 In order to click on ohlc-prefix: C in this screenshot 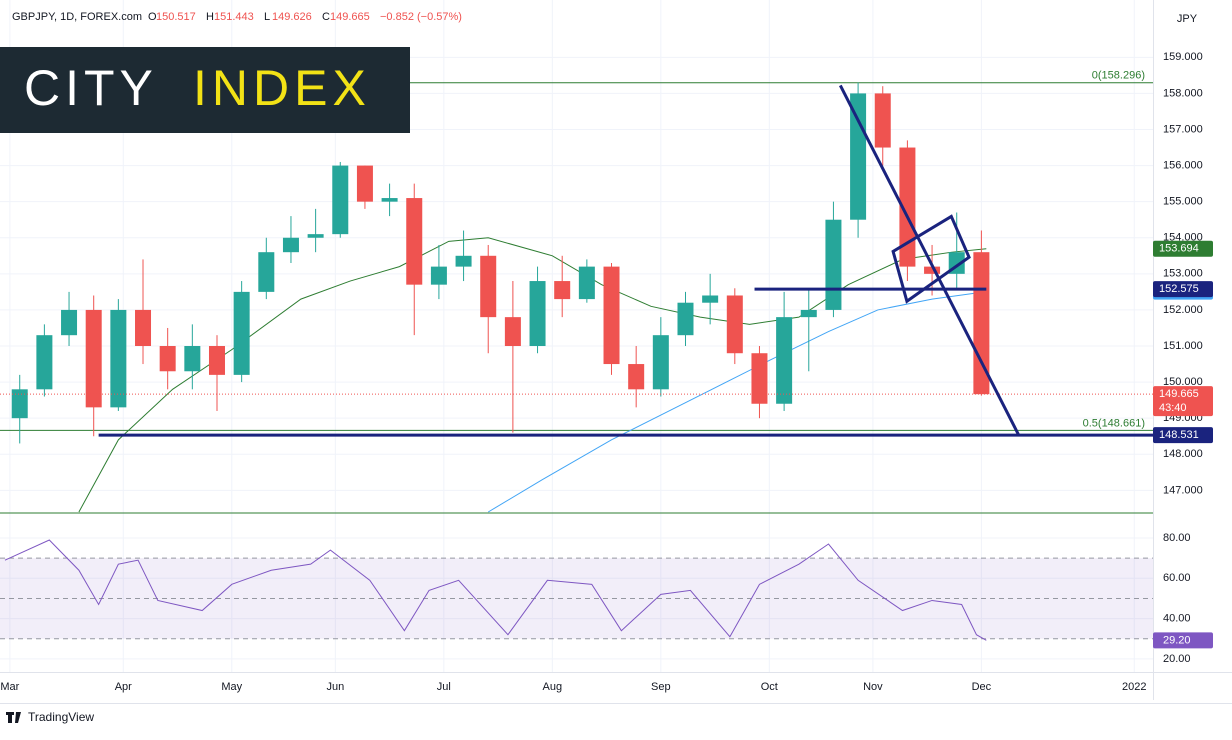, I will do `click(326, 17)`.